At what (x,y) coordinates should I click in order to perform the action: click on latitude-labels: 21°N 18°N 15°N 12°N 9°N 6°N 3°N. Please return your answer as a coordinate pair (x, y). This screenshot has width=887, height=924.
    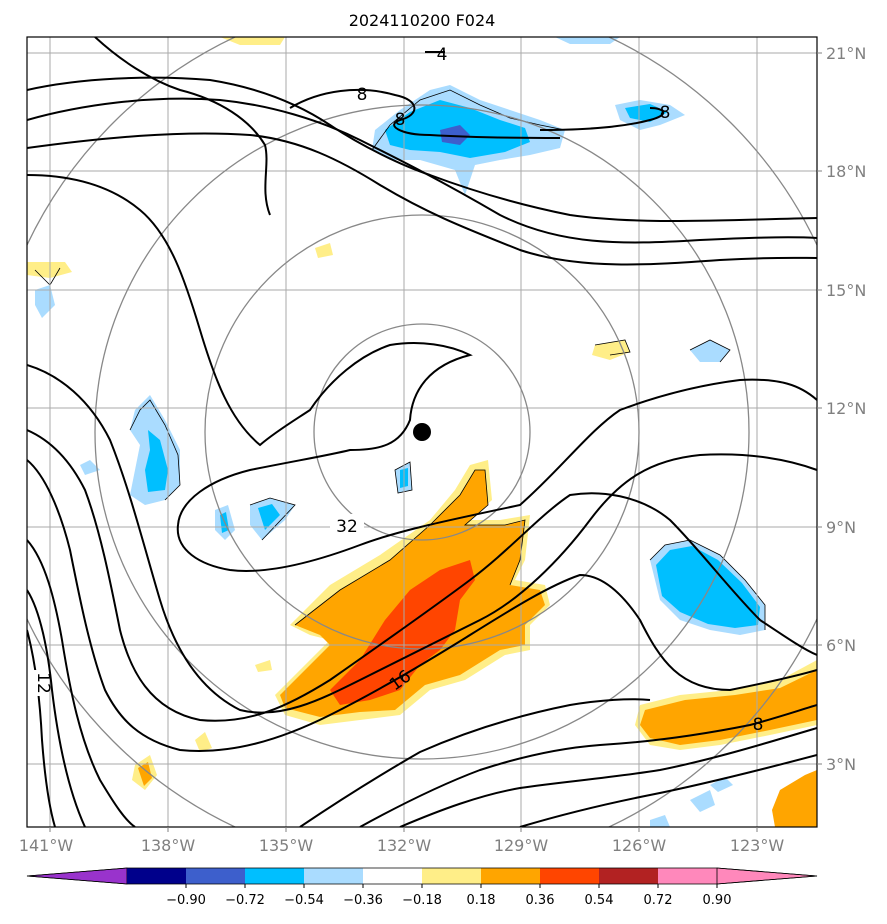
    Looking at the image, I should click on (841, 409).